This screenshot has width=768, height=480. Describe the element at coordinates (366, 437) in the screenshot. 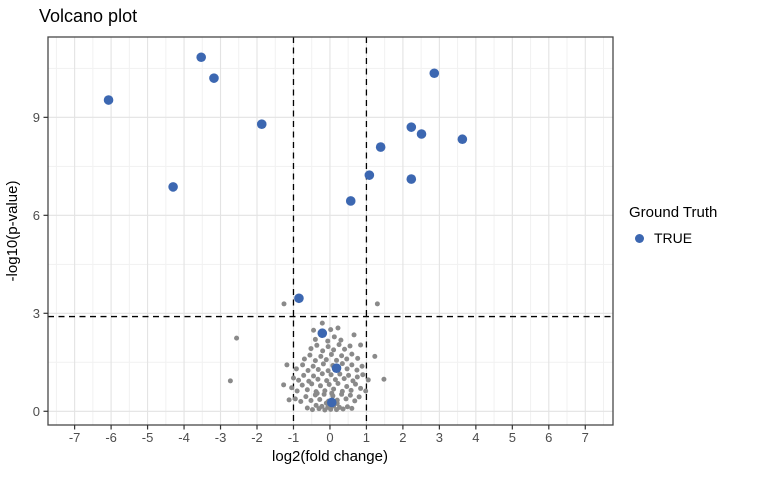

I see `x-tick-label: 1` at that location.